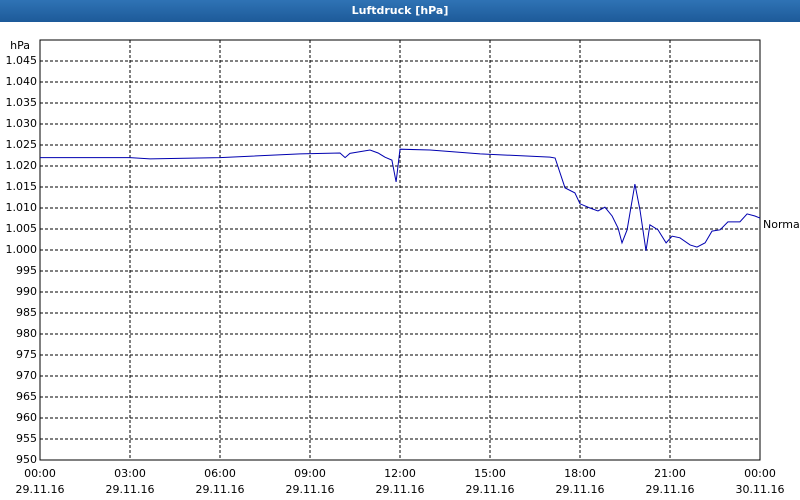  I want to click on y-tick-label: 1.030, so click(22, 123).